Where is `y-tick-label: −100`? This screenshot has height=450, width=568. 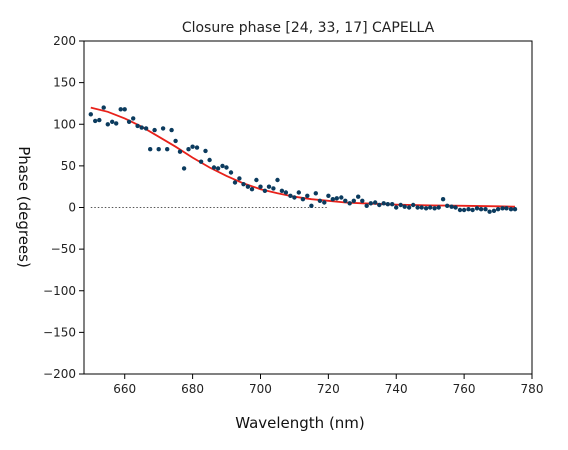 y-tick-label: −100 is located at coordinates (59, 291).